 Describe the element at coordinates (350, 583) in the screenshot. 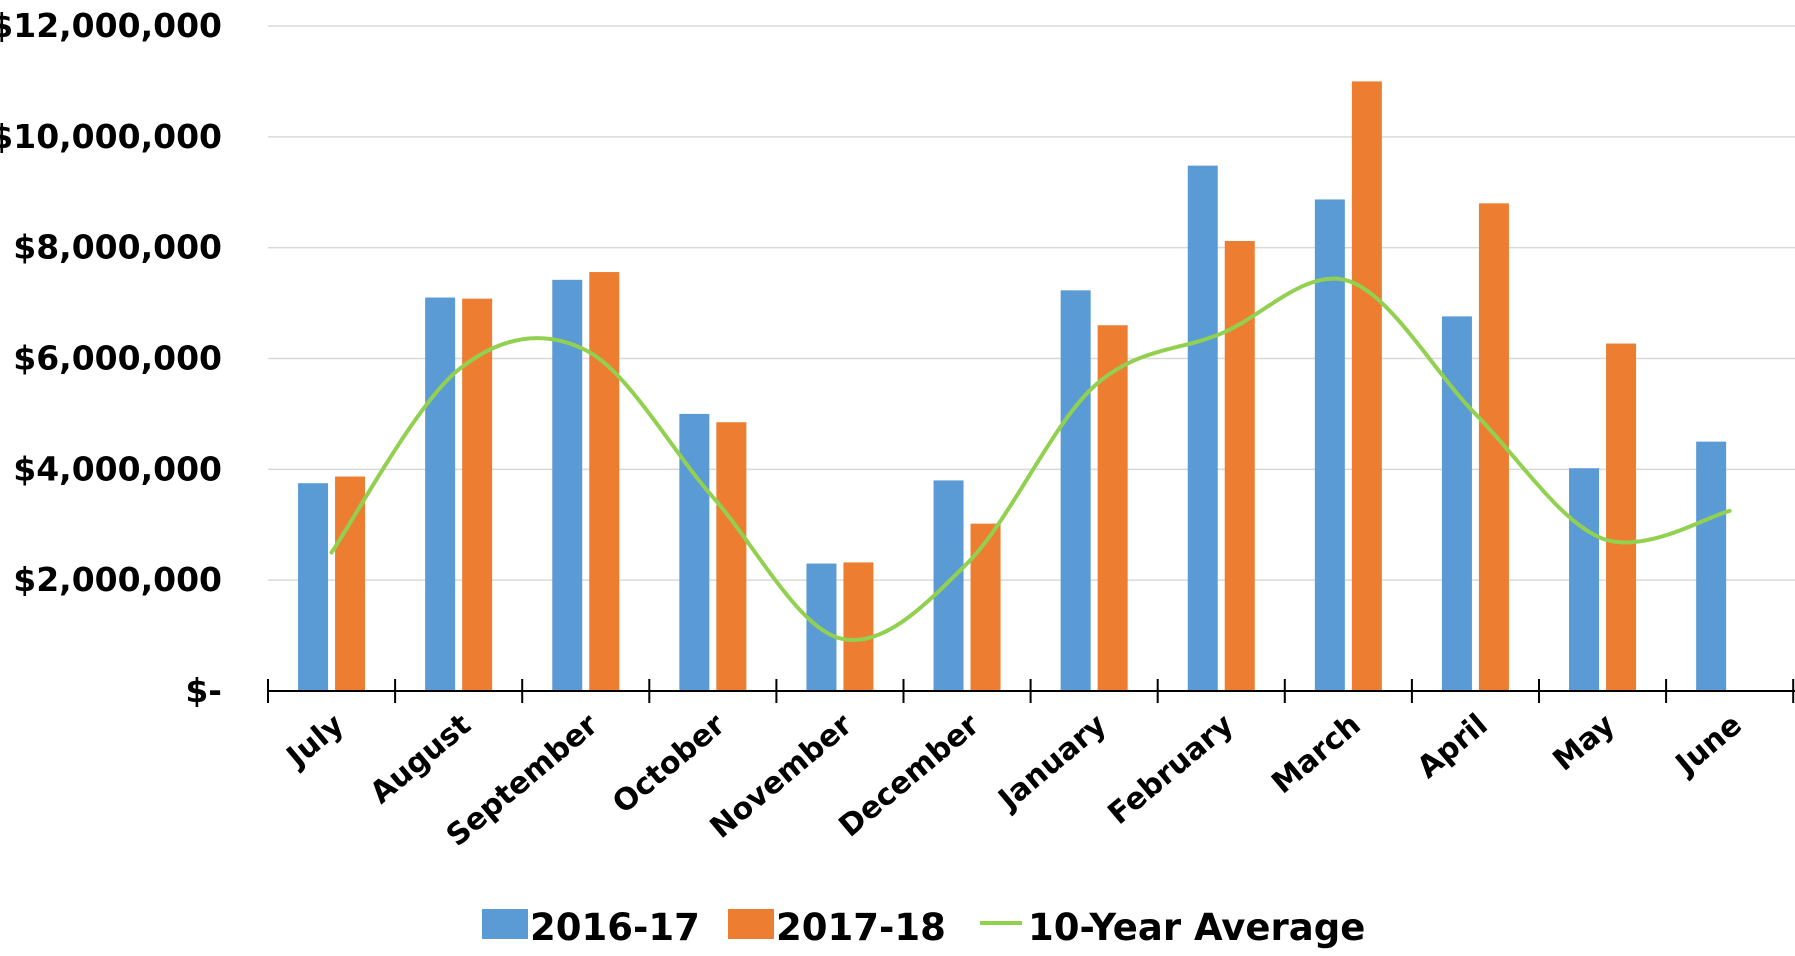

I see `bar-2017-18-july` at that location.